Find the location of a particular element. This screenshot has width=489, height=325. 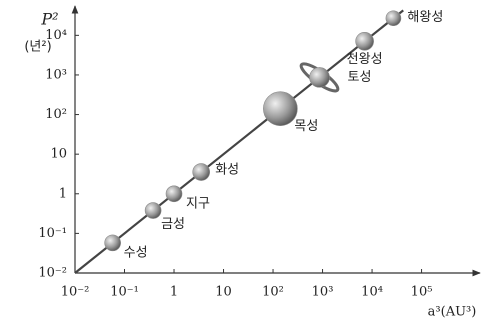

x-tick-label: 1 is located at coordinates (174, 292).